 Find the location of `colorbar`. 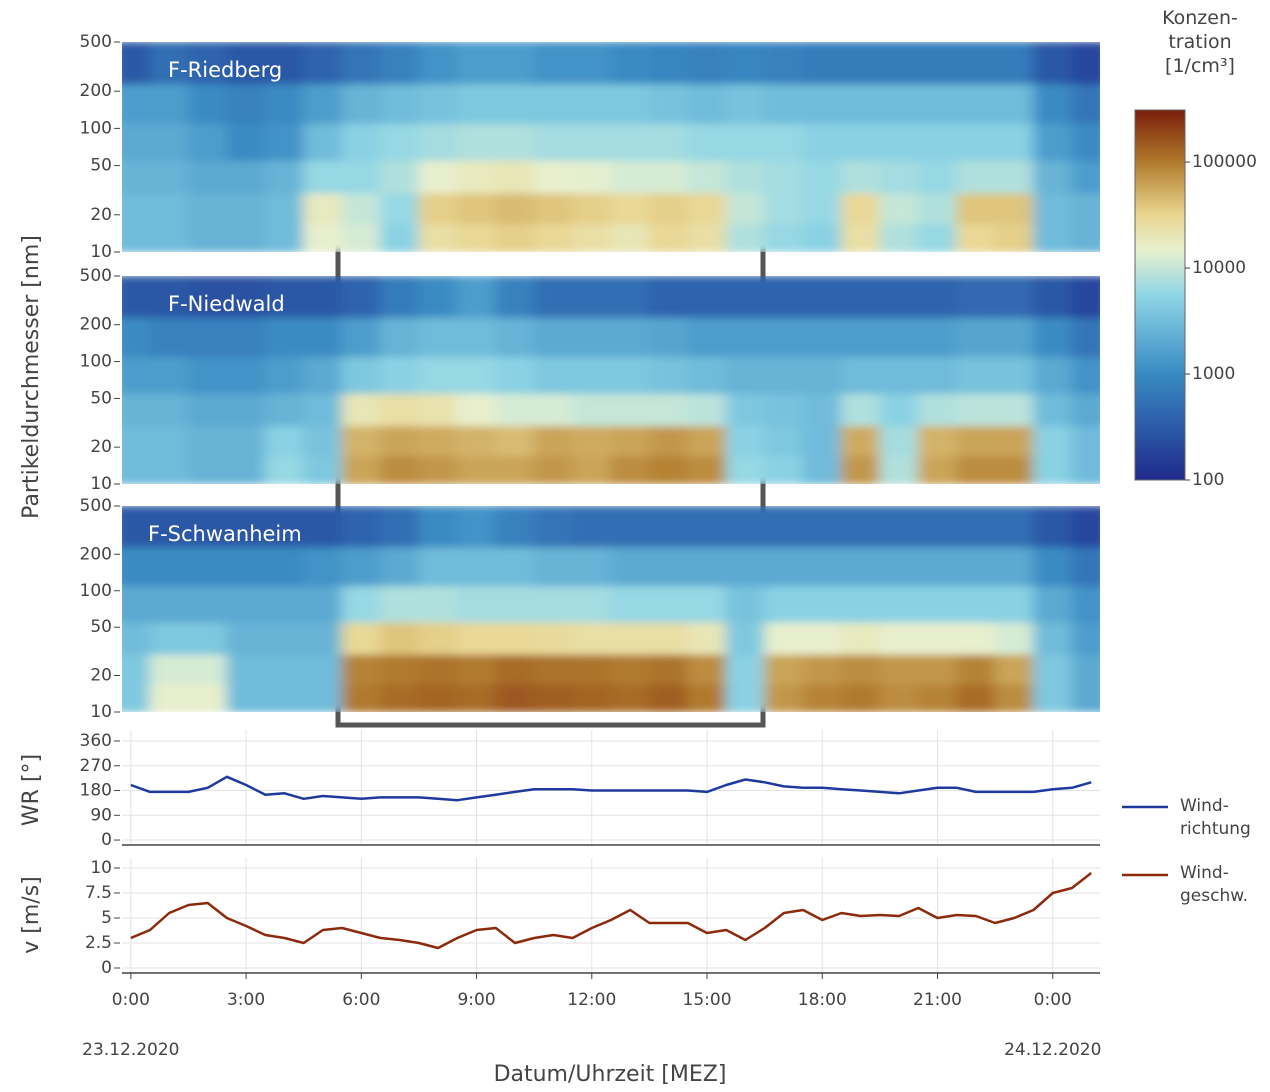

colorbar is located at coordinates (1160, 295).